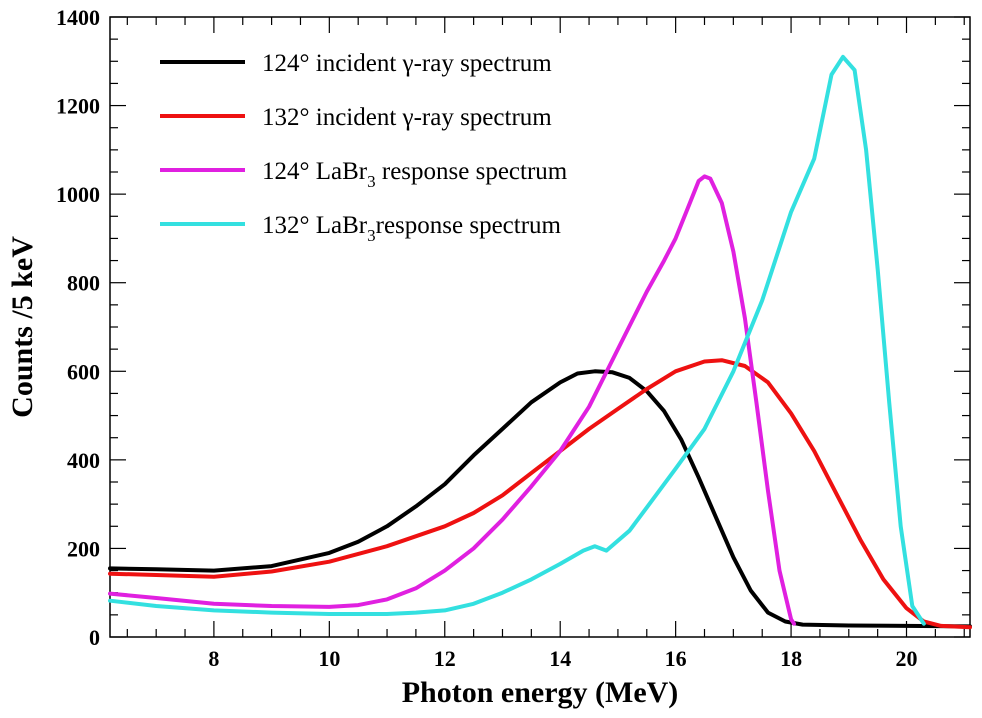 The image size is (982, 718). Describe the element at coordinates (329, 658) in the screenshot. I see `x-tick-label: 10` at that location.